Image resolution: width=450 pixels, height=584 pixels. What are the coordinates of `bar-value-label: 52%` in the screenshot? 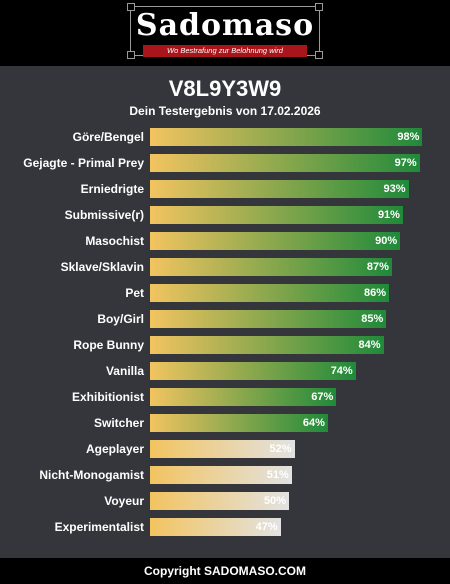 It's located at (280, 449).